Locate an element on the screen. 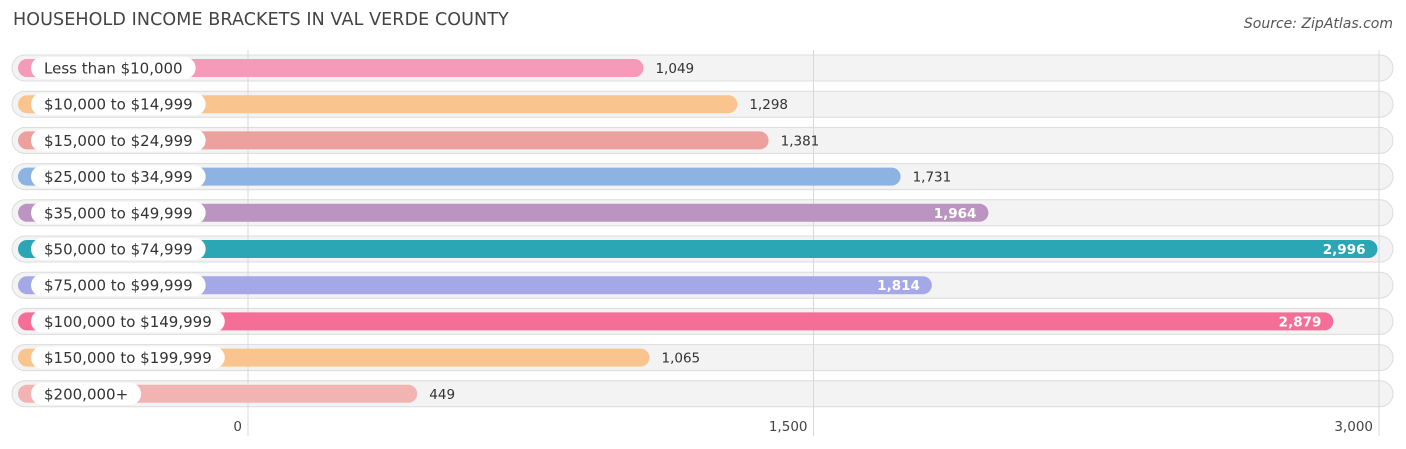 The height and width of the screenshot is (449, 1406). ticks-layer: 0 1,500 3,000 is located at coordinates (803, 427).